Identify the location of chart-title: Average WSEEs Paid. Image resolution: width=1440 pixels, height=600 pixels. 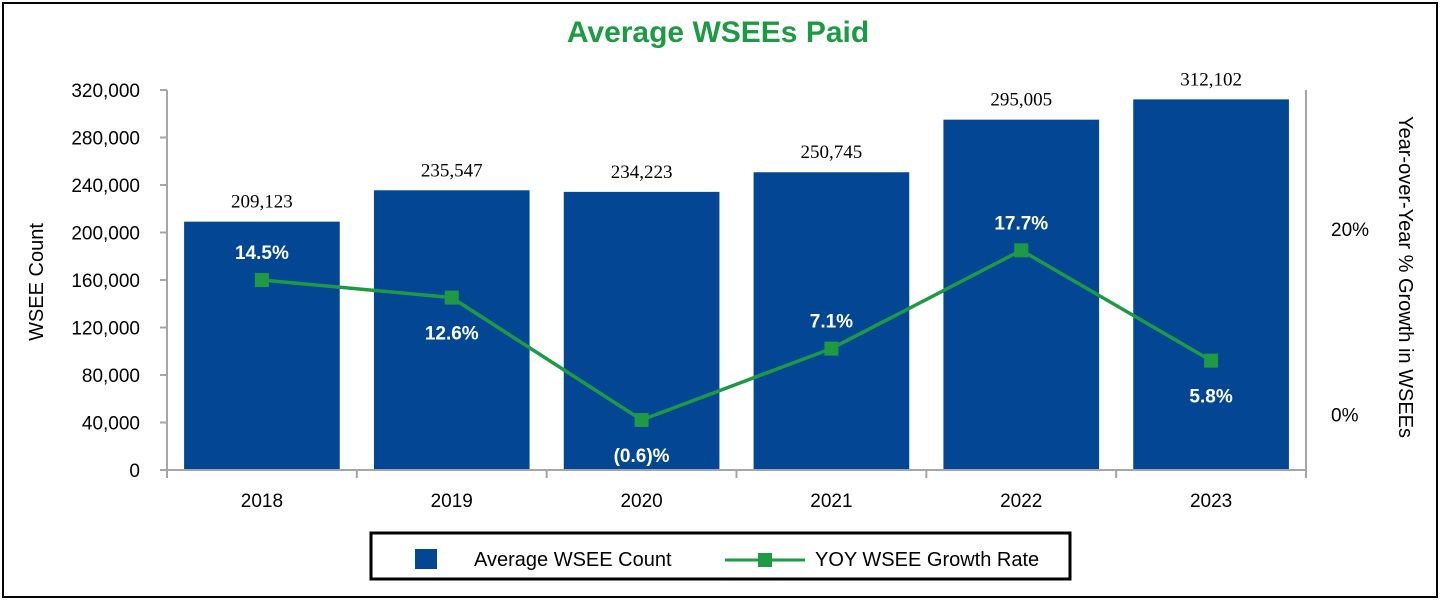
(718, 32).